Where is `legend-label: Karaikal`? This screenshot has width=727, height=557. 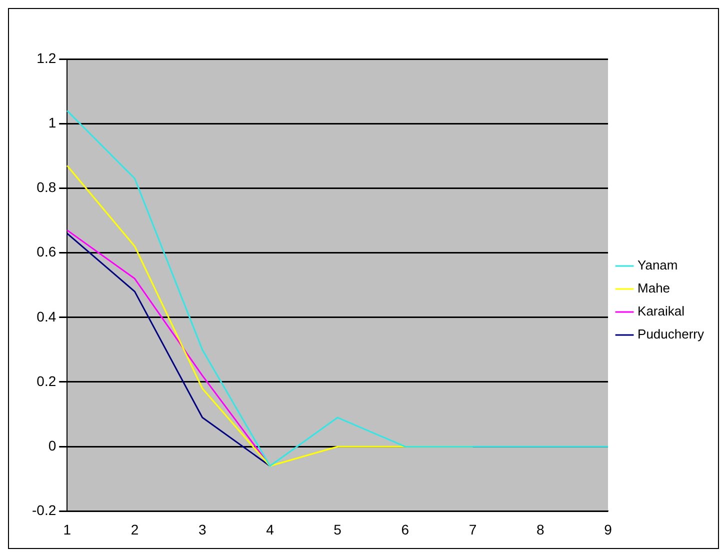
legend-label: Karaikal is located at coordinates (661, 311).